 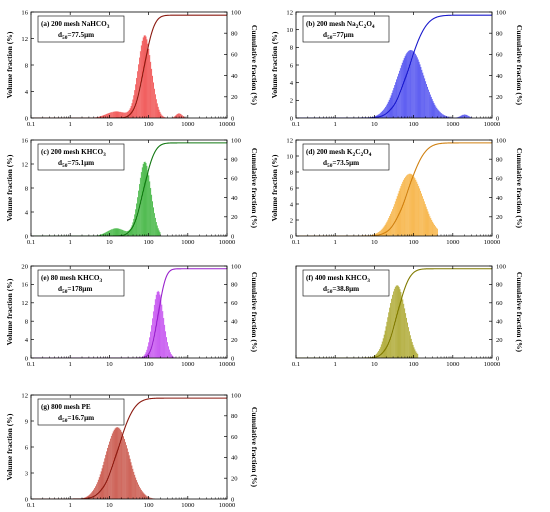 What do you see at coordinates (27, 447) in the screenshot?
I see `y-tick-label: 6` at bounding box center [27, 447].